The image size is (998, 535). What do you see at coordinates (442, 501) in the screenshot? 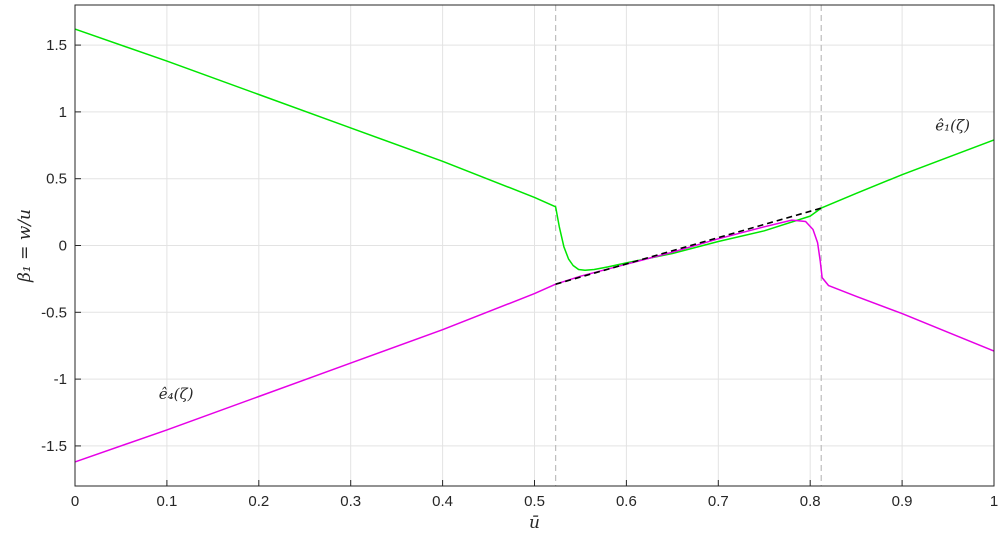
I see `x-tick-label: 0.4` at bounding box center [442, 501].